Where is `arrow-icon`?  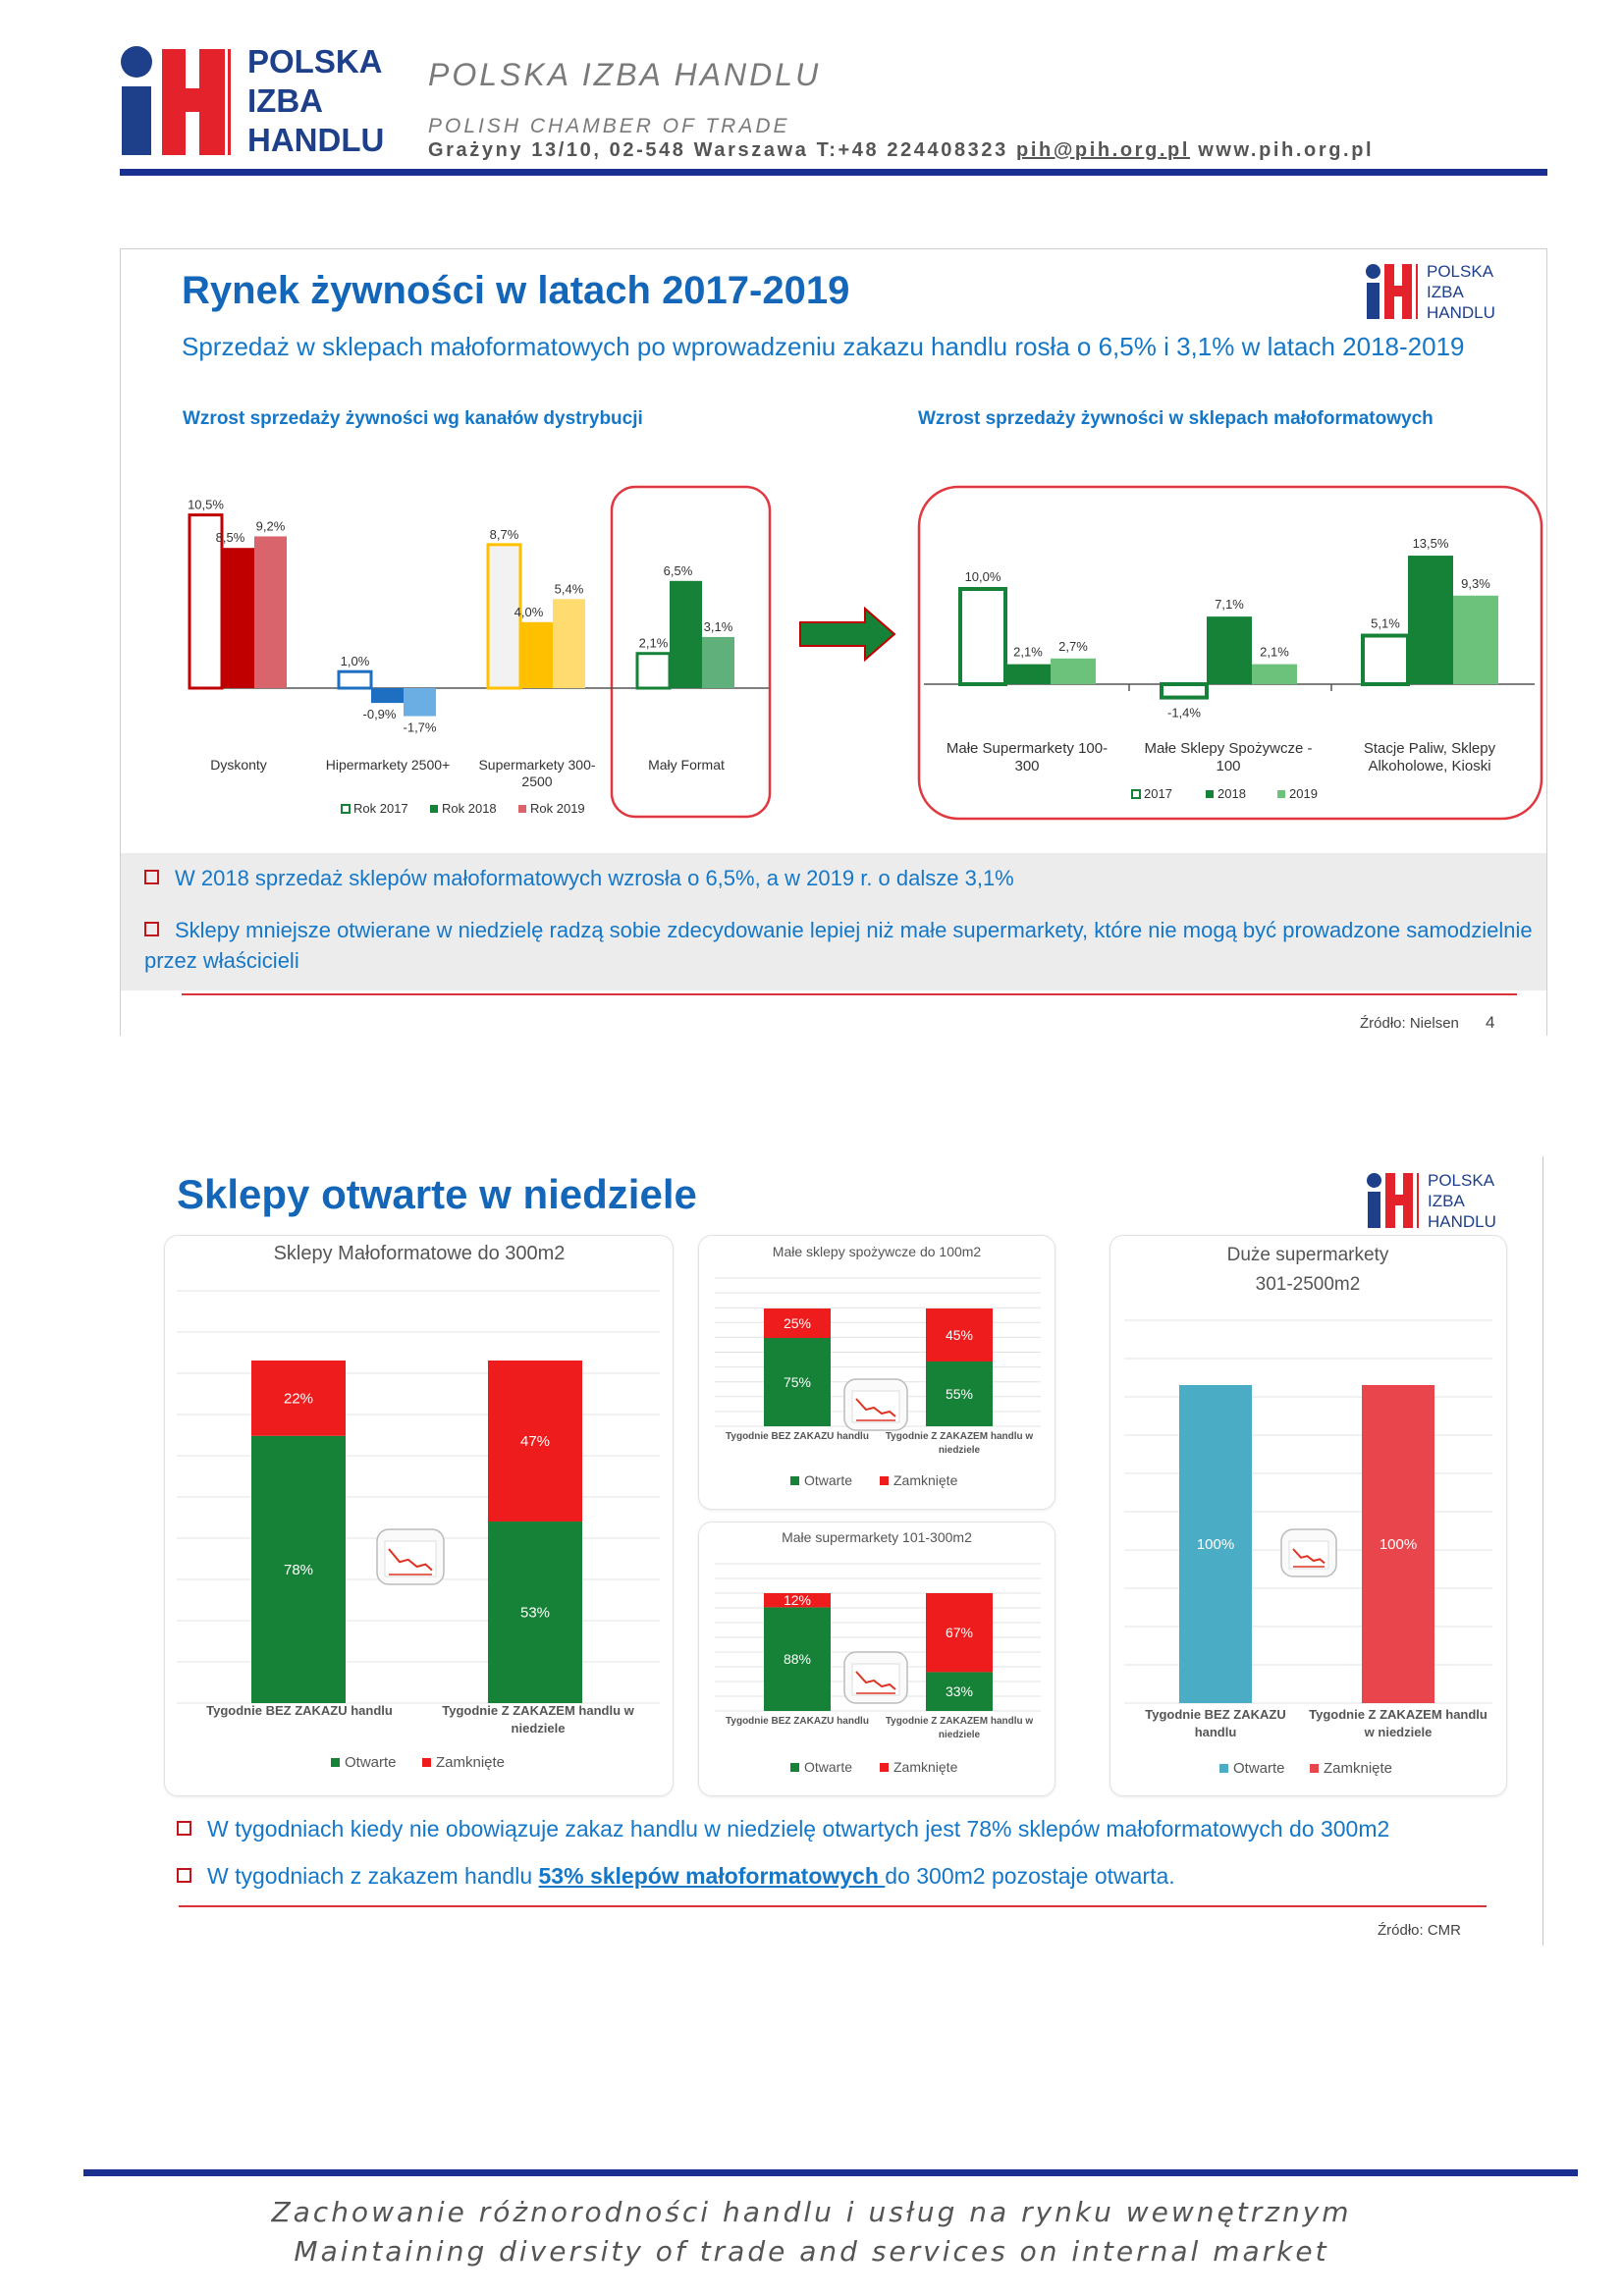 arrow-icon is located at coordinates (847, 634).